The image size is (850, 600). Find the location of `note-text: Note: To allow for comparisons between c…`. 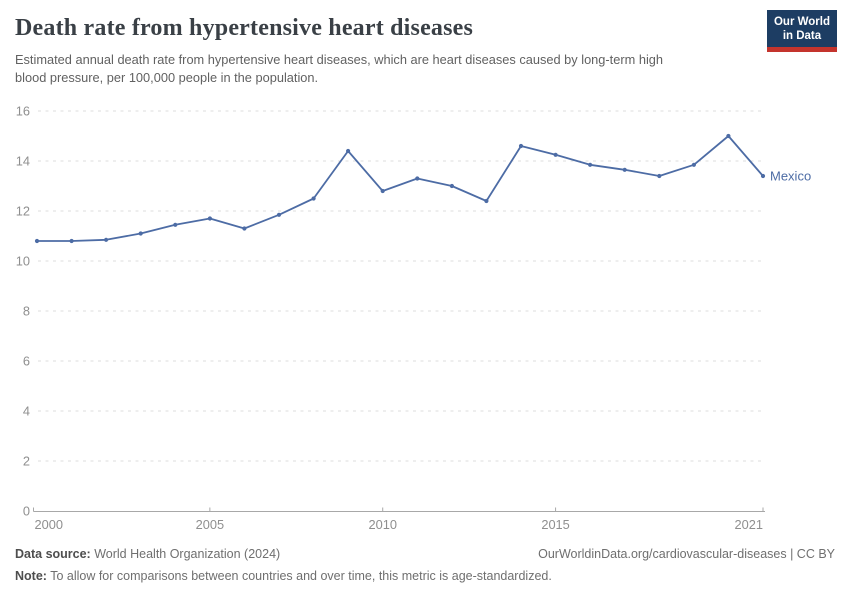

note-text: Note: To allow for comparisons between c… is located at coordinates (283, 576).